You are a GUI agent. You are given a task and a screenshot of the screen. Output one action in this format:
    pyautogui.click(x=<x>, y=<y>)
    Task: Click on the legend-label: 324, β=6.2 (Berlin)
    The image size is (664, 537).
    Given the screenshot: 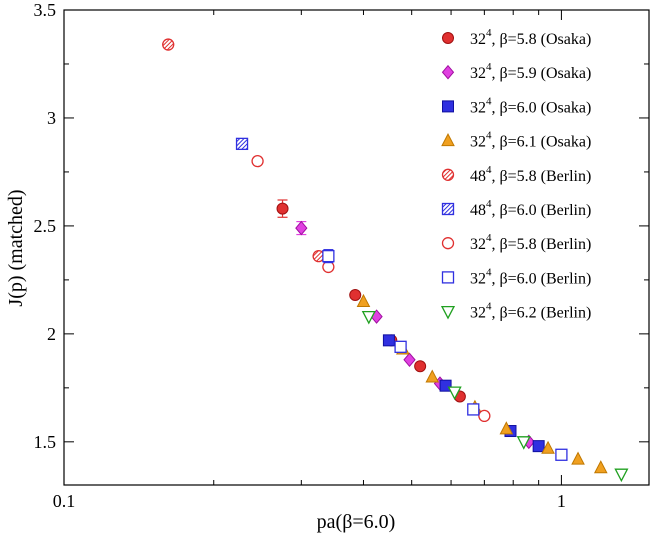 What is the action you would take?
    pyautogui.click(x=530, y=311)
    